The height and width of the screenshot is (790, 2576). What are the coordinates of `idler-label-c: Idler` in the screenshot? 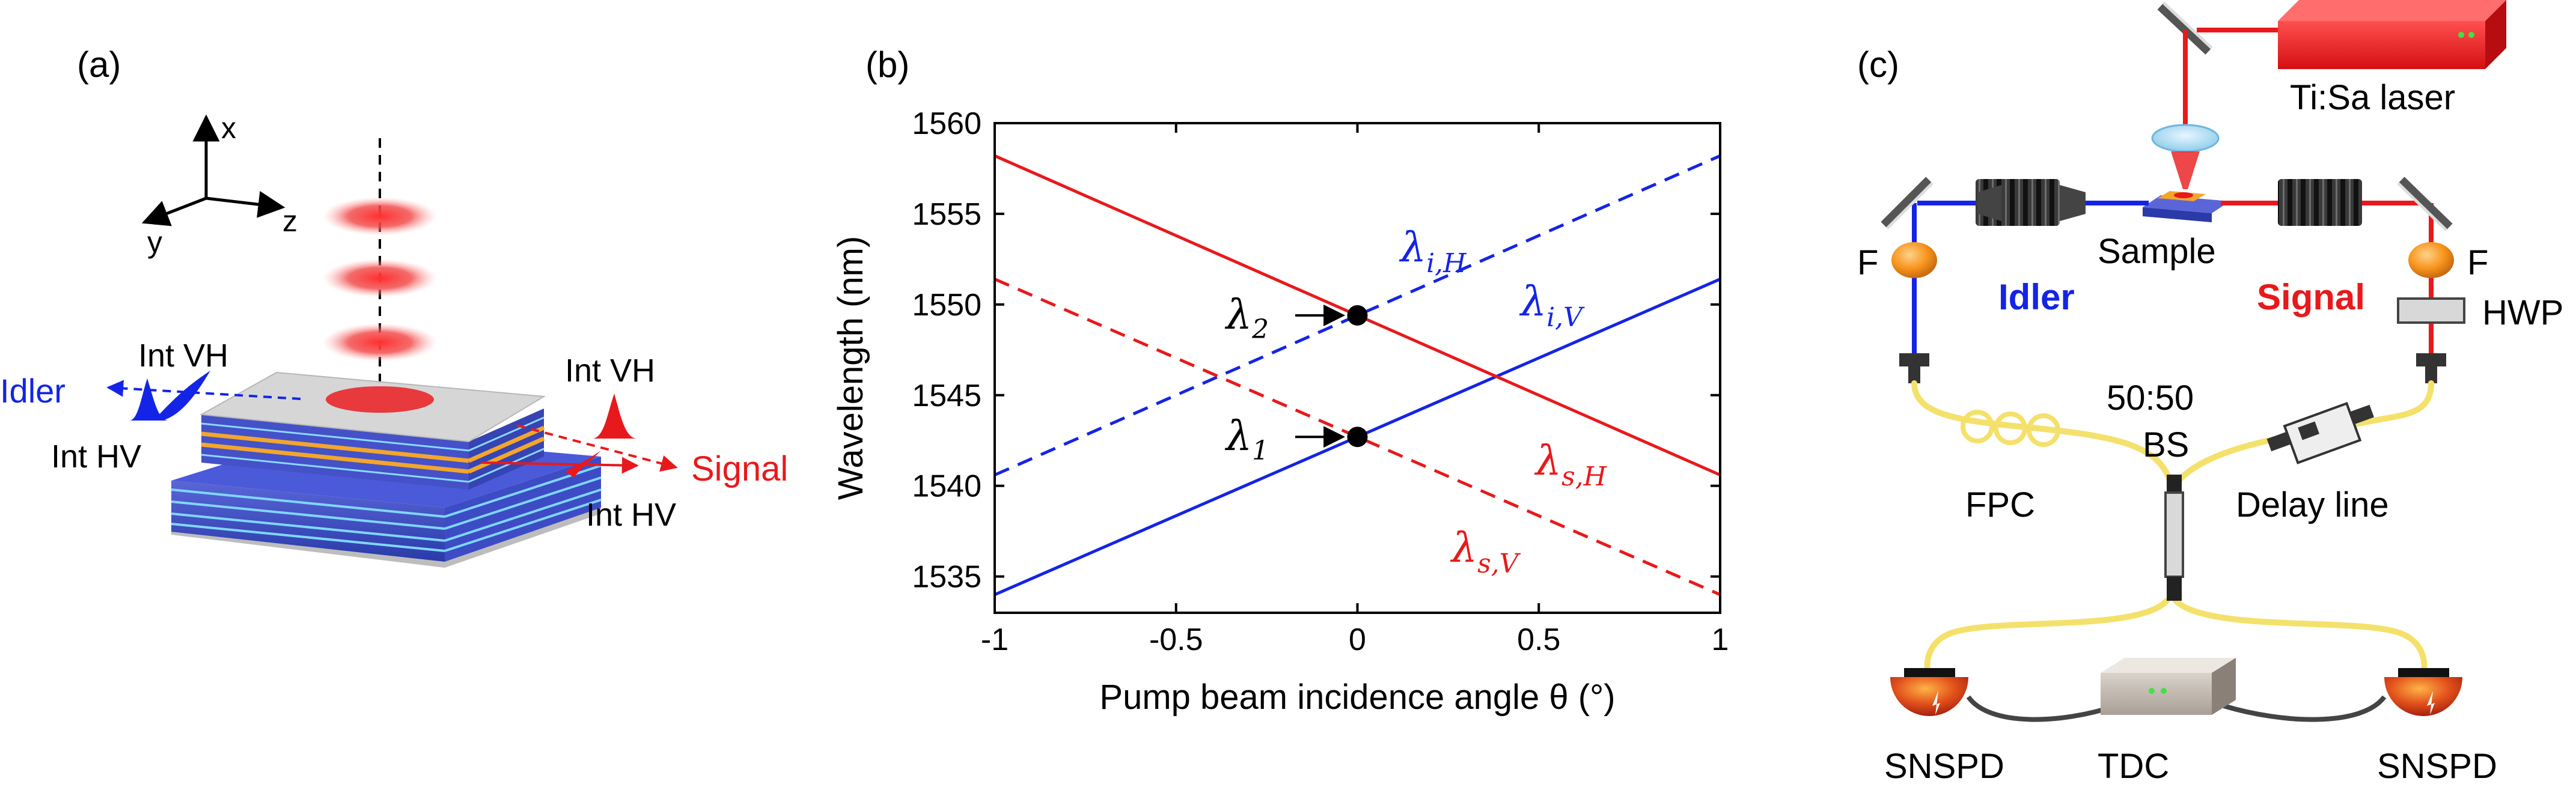 It's located at (2036, 297).